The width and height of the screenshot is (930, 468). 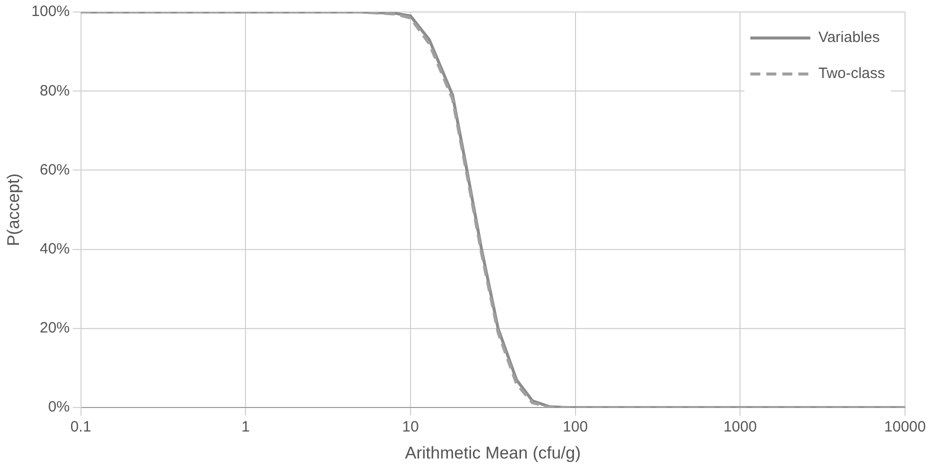 What do you see at coordinates (55, 169) in the screenshot?
I see `y-tick-label: 60%` at bounding box center [55, 169].